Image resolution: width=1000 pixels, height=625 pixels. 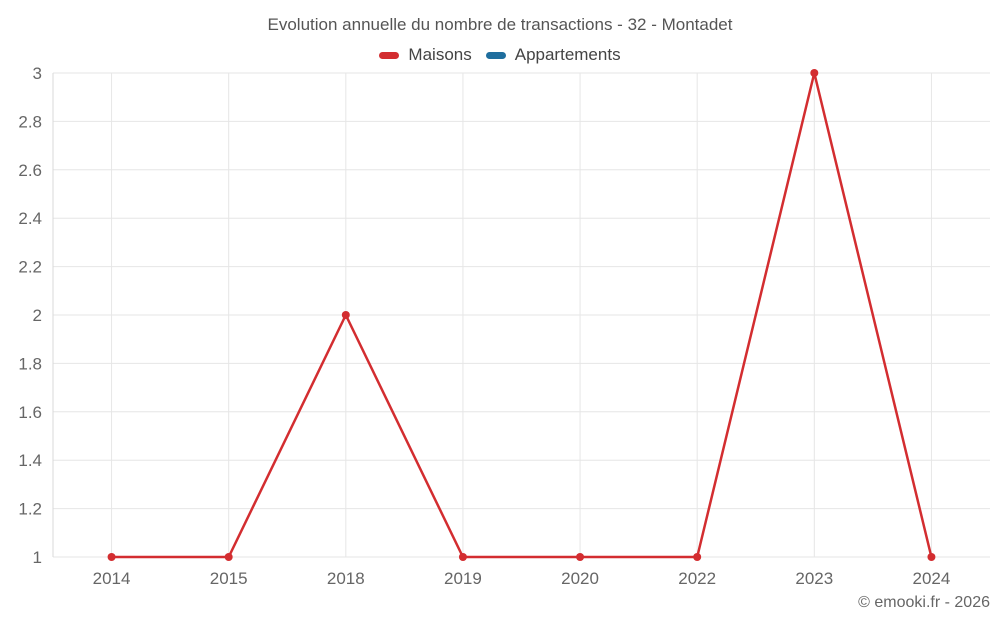 I want to click on legend: Maisons Appartements, so click(x=500, y=55).